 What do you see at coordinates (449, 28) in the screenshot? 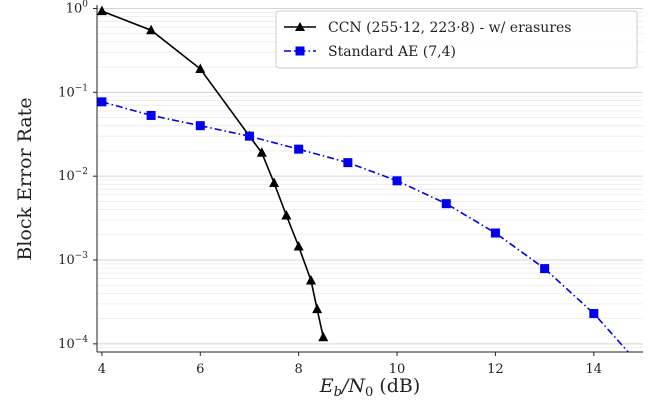
I see `legend-label-ccn: CCN (255·12, 223·8) - w/ erasures` at bounding box center [449, 28].